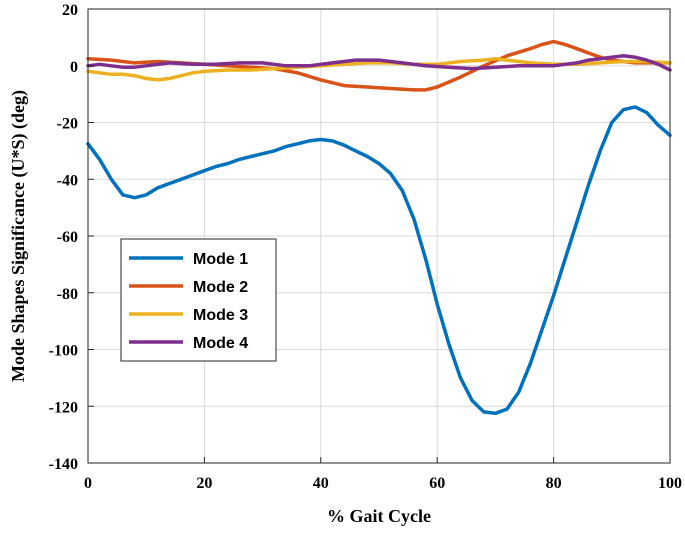  I want to click on x-tick-label: 60, so click(437, 483).